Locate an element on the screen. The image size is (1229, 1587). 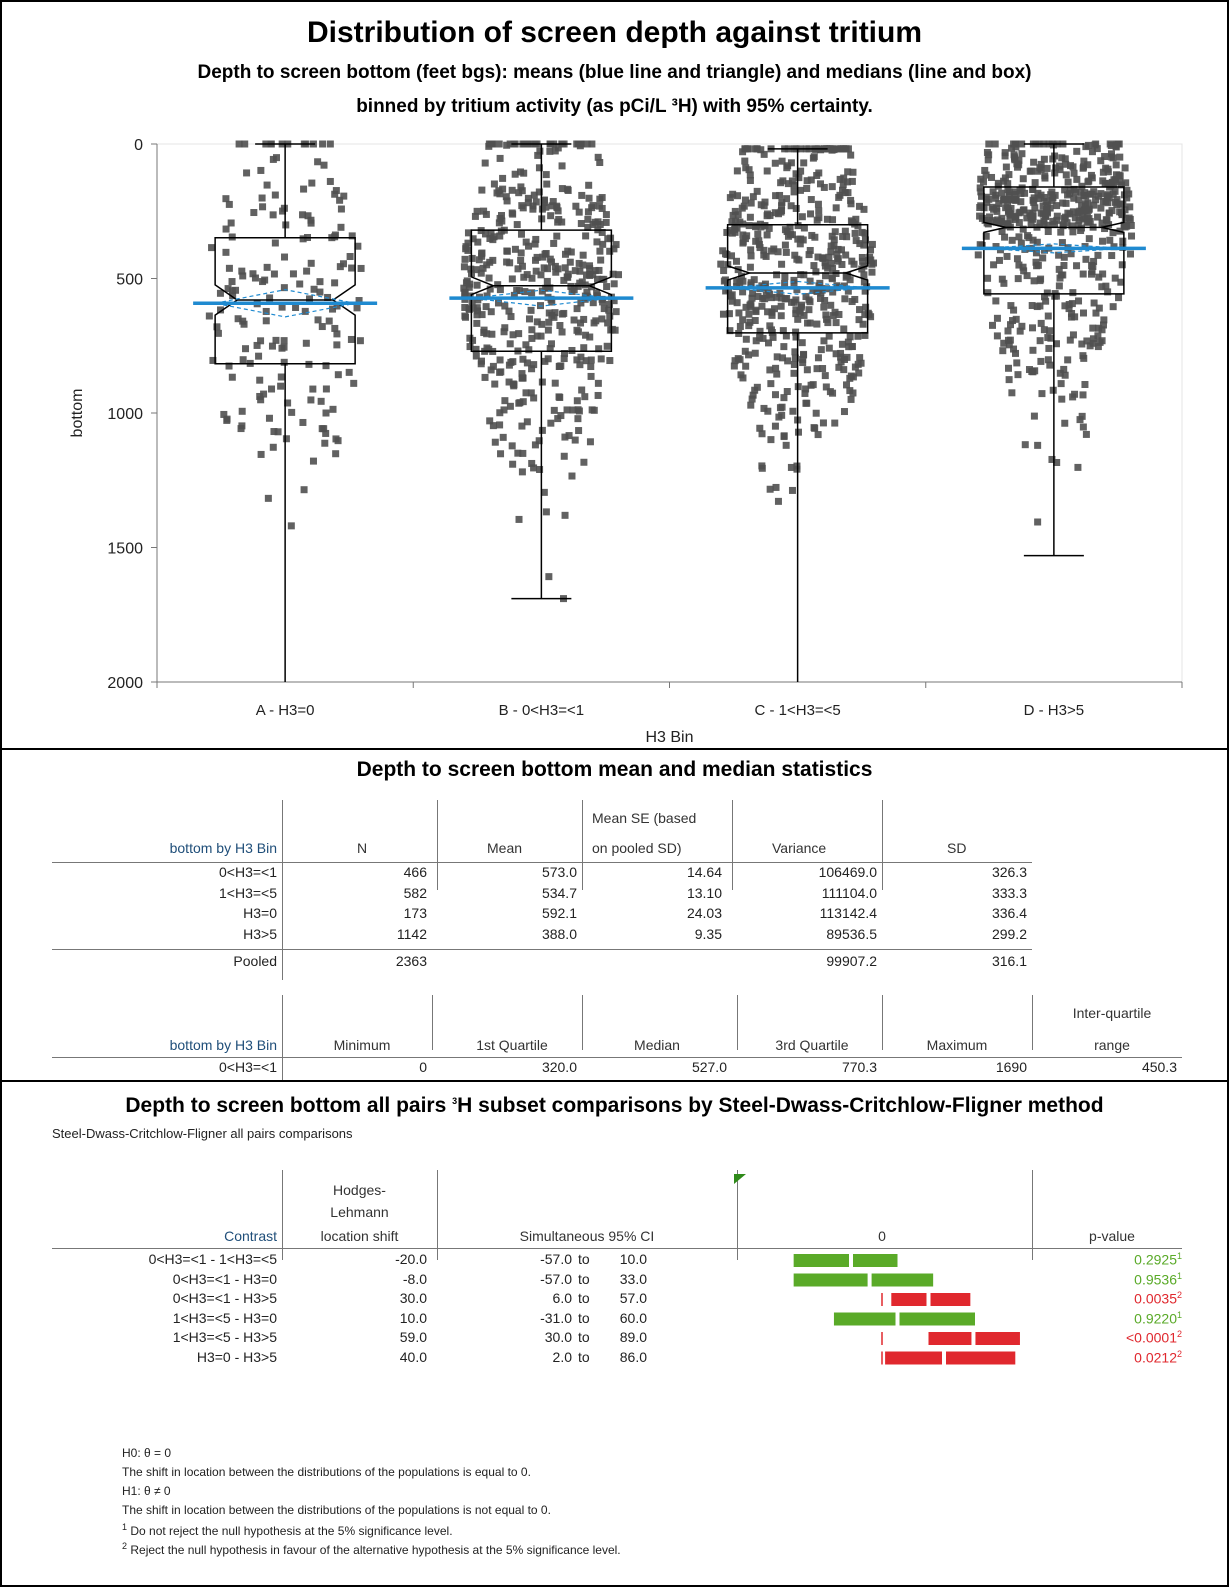
cell-ci-low: 30.0 is located at coordinates (558, 1337).